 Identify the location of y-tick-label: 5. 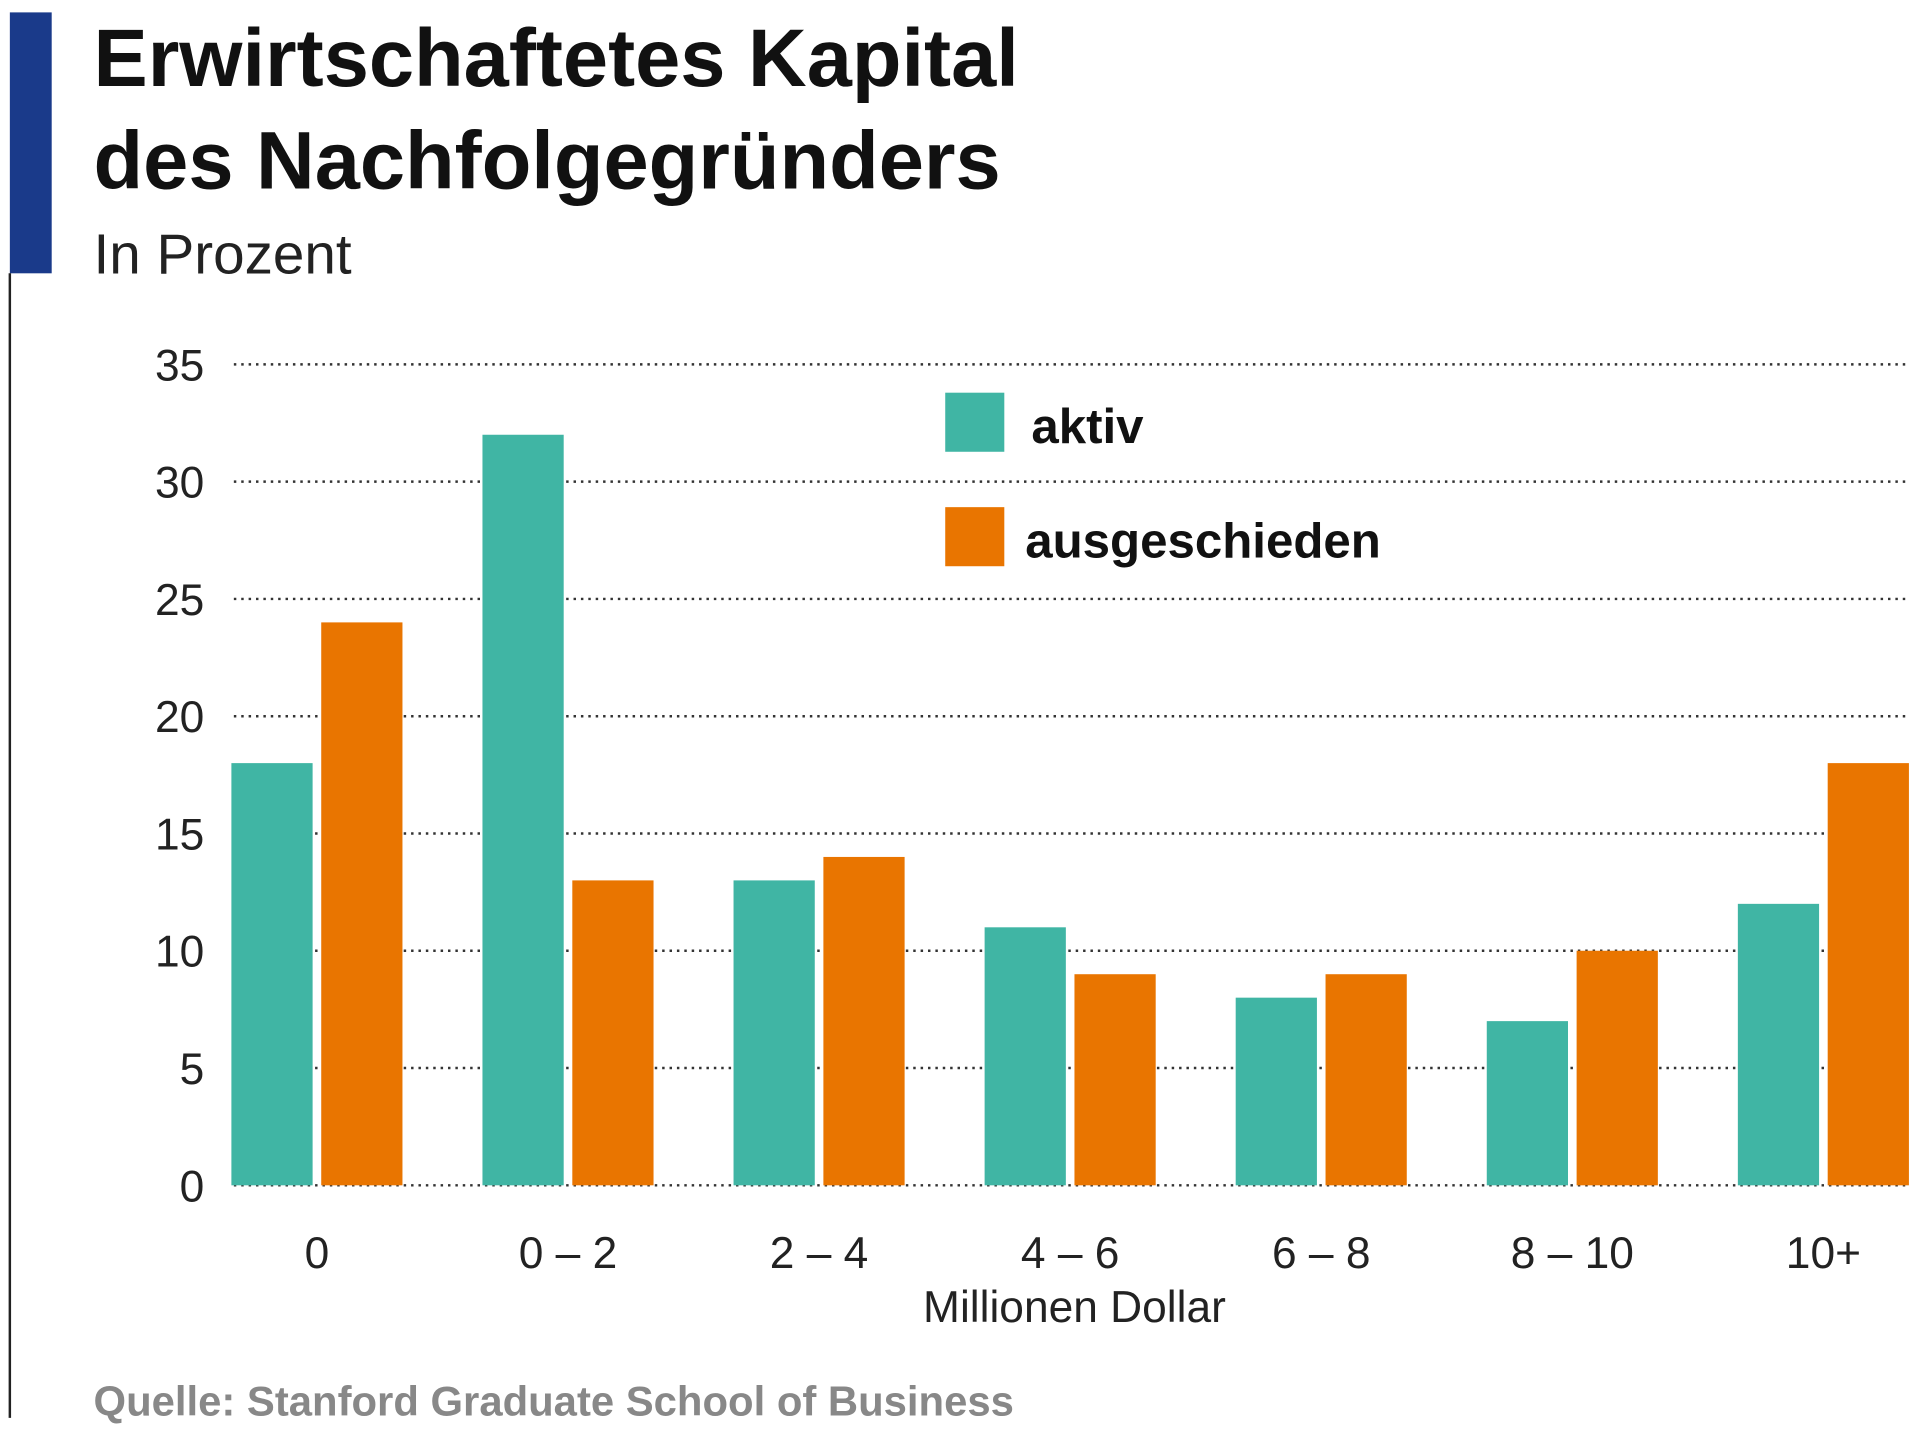
(192, 1069).